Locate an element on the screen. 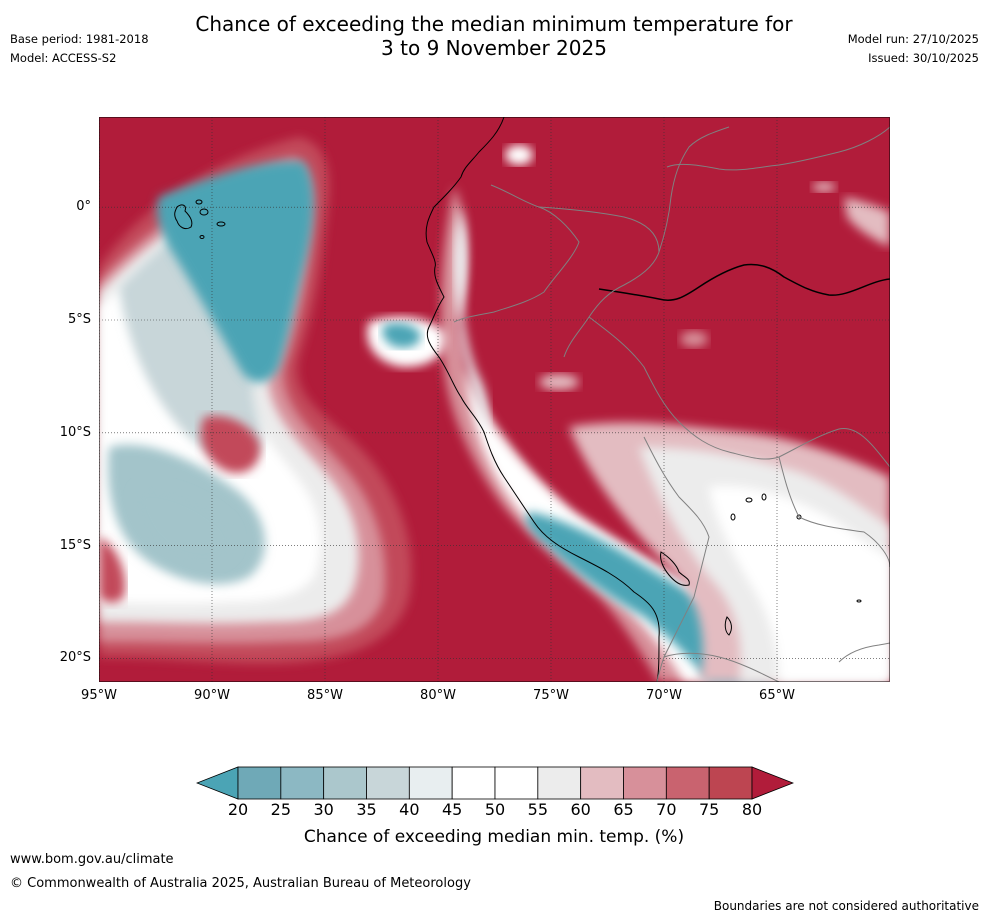  meta-right: Model run: 27/10/2025 Issued: 30/10/2025 is located at coordinates (913, 49).